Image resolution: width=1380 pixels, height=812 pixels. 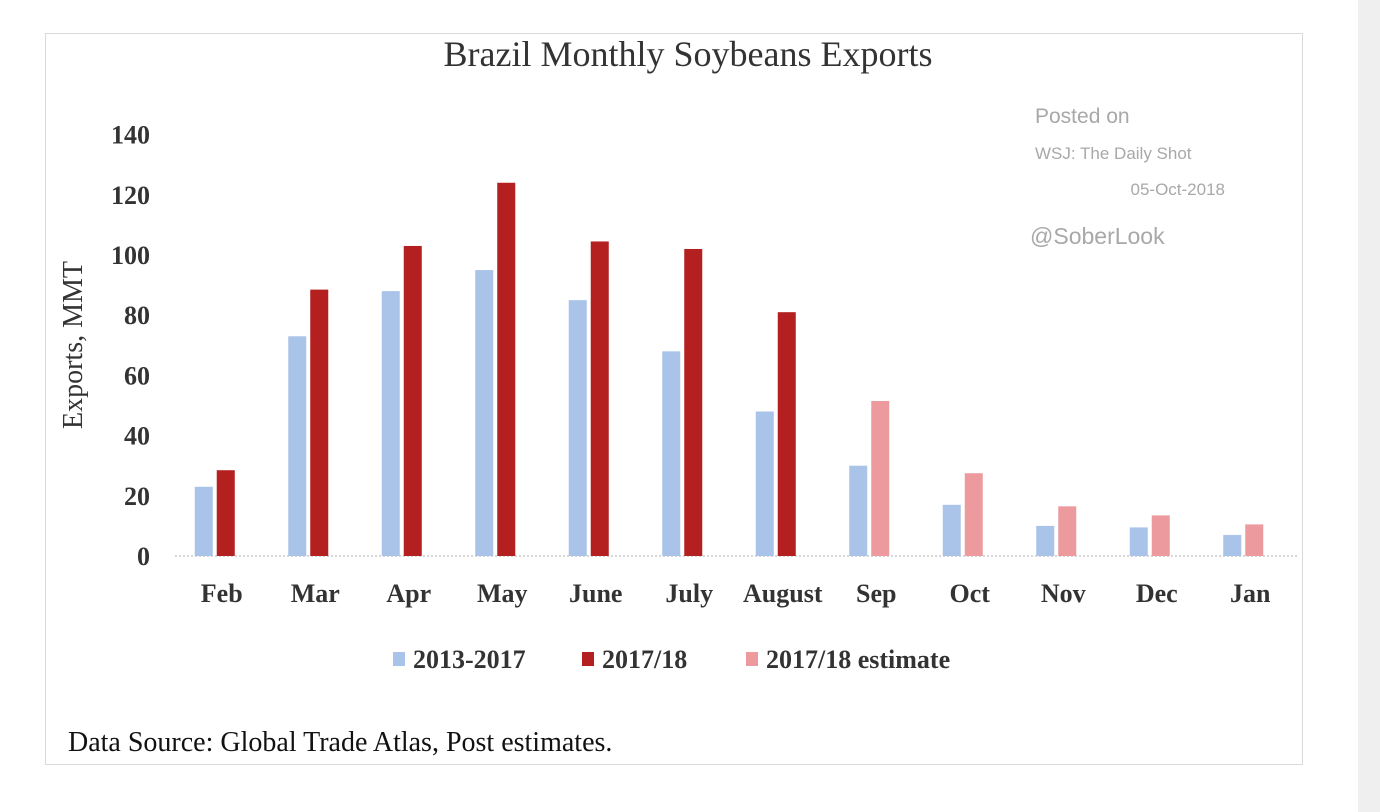 I want to click on x-tick-label: July, so click(x=689, y=593).